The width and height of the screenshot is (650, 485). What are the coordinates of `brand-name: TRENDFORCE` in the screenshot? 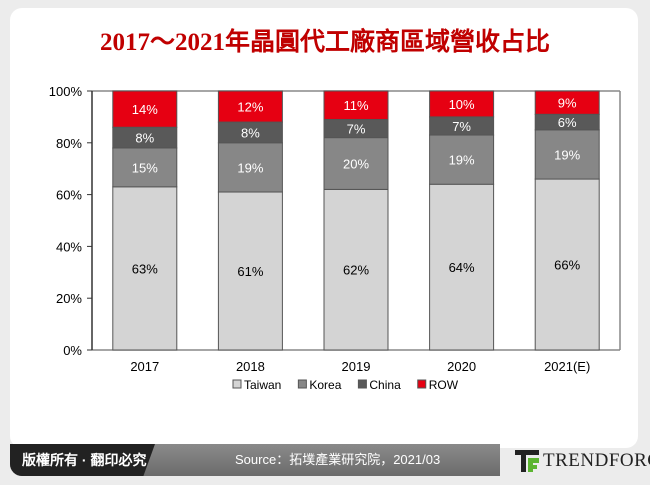 It's located at (596, 460).